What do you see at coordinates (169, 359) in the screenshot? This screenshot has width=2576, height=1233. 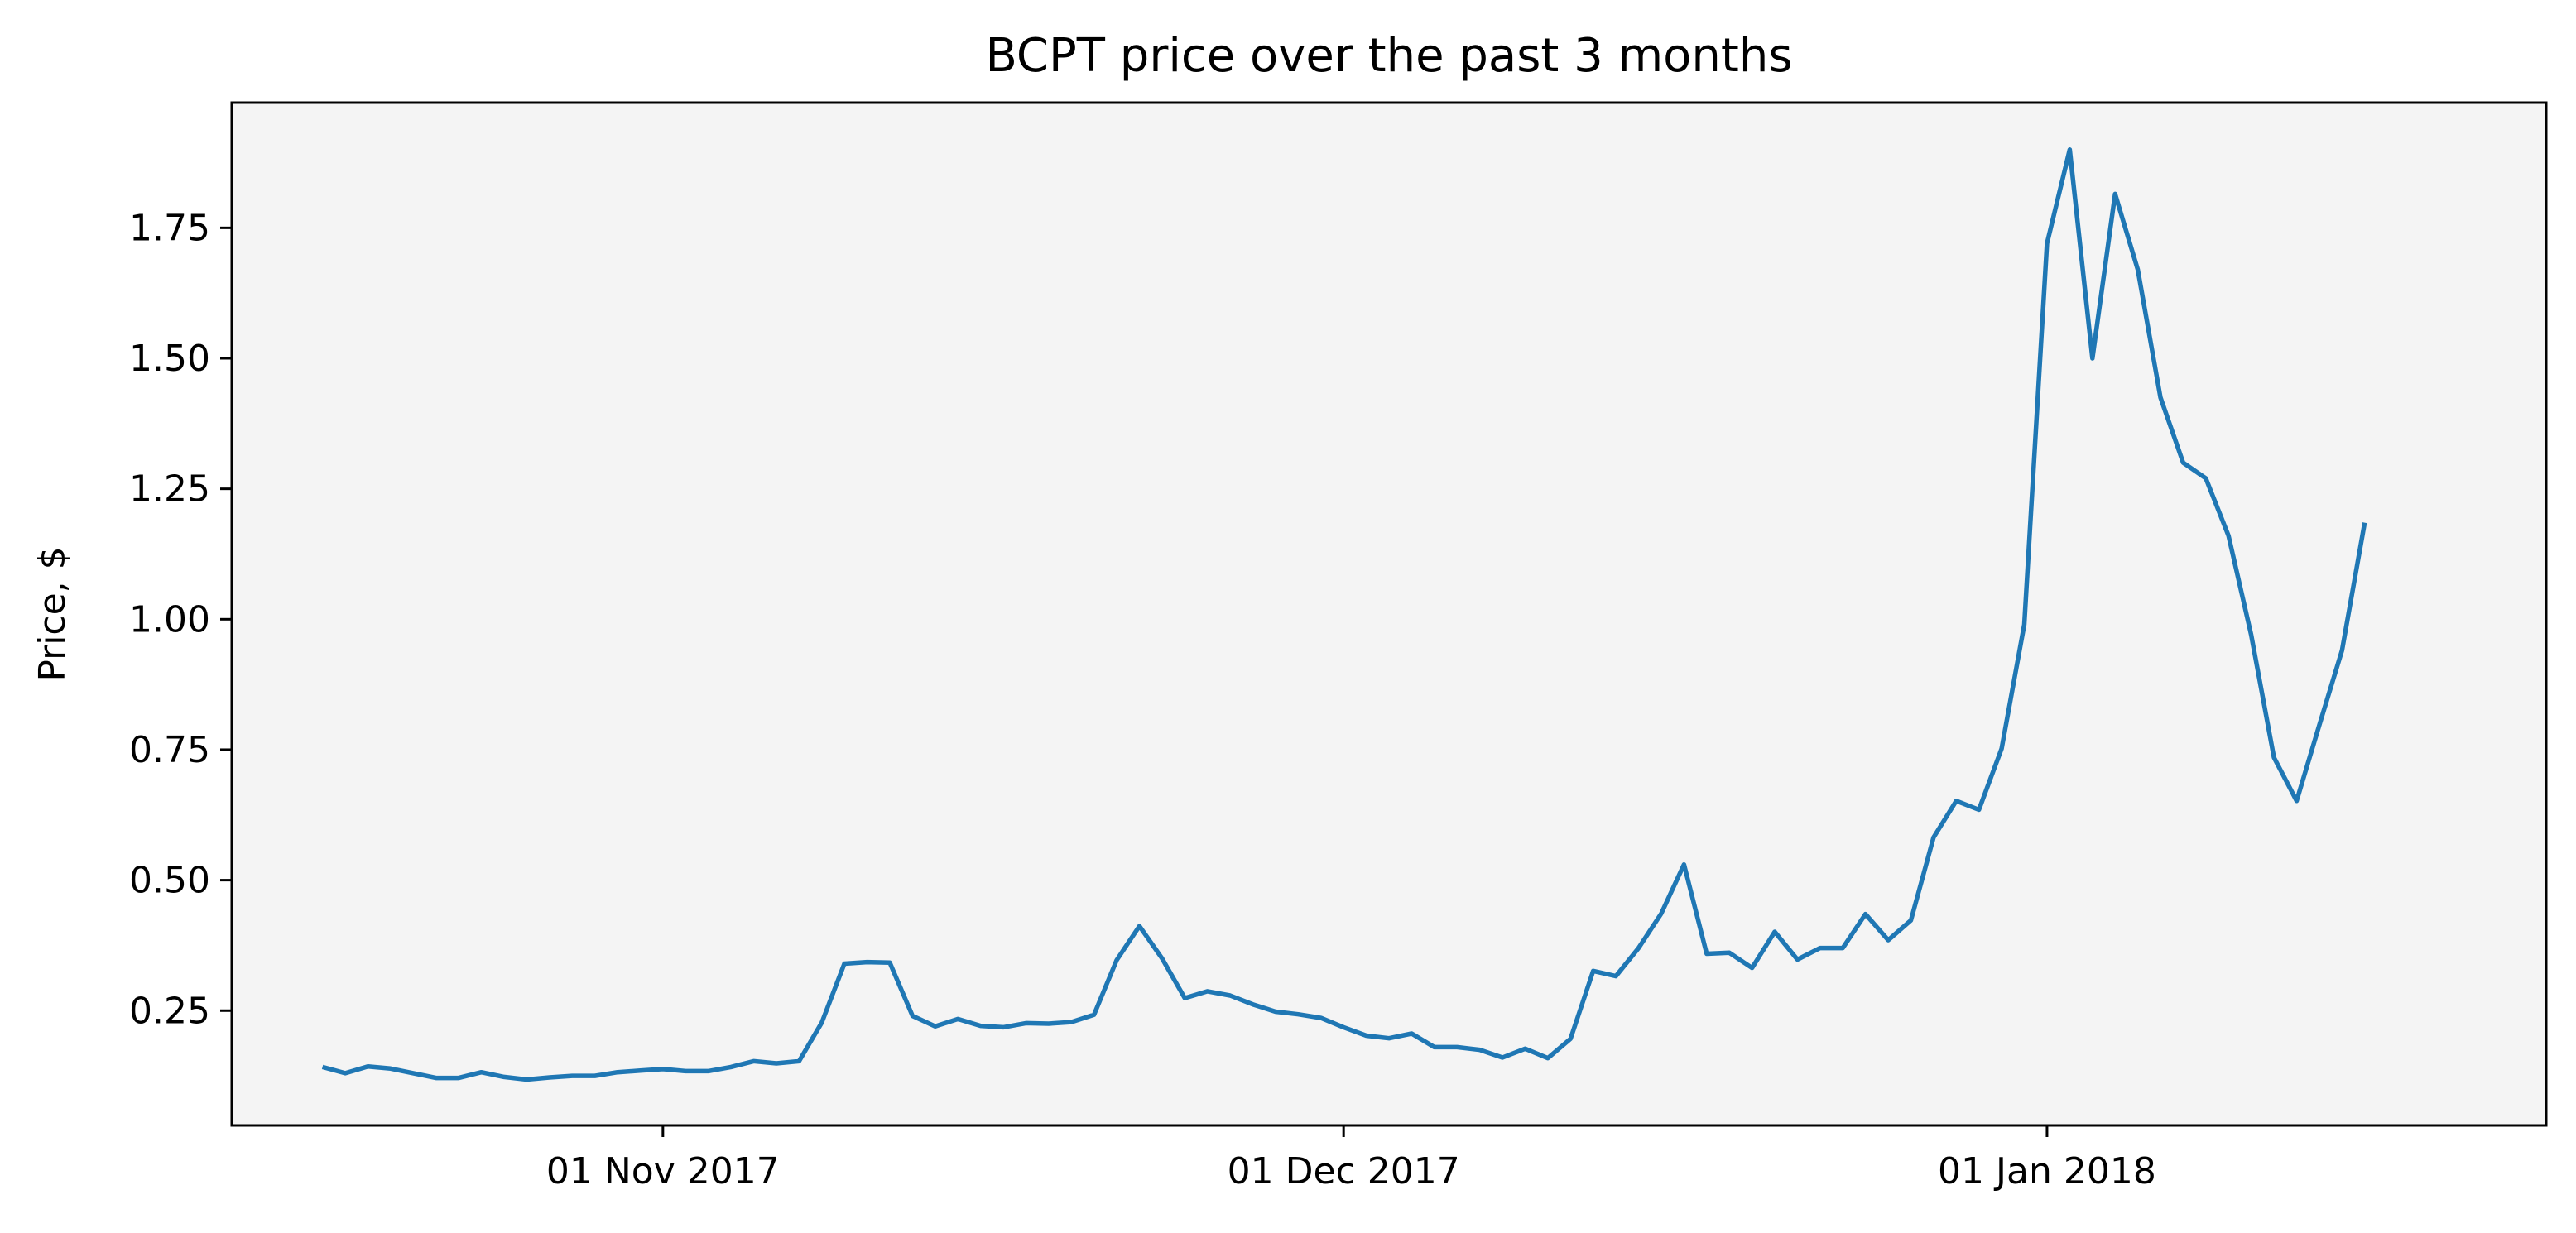 I see `y-tick-label: 1.50` at bounding box center [169, 359].